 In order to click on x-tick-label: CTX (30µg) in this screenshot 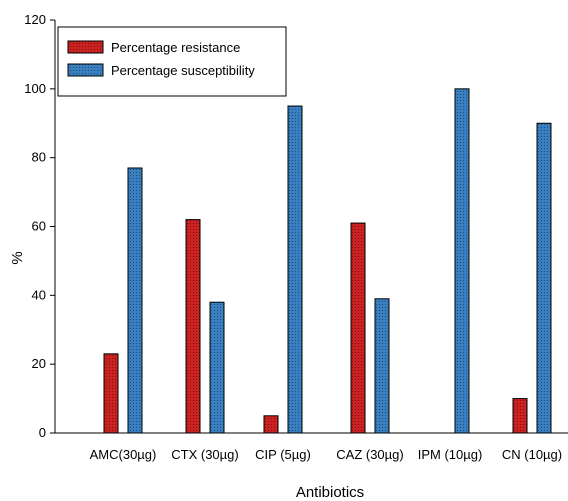, I will do `click(204, 454)`.